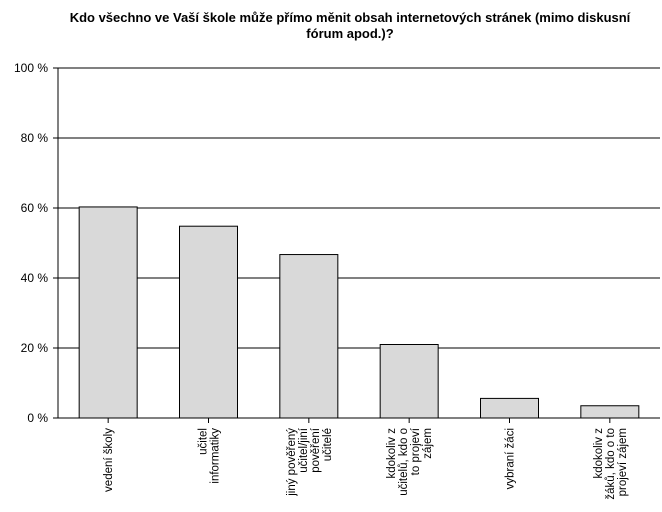 This screenshot has width=662, height=512. Describe the element at coordinates (204, 441) in the screenshot. I see `x-tick-label-line: učitel` at that location.